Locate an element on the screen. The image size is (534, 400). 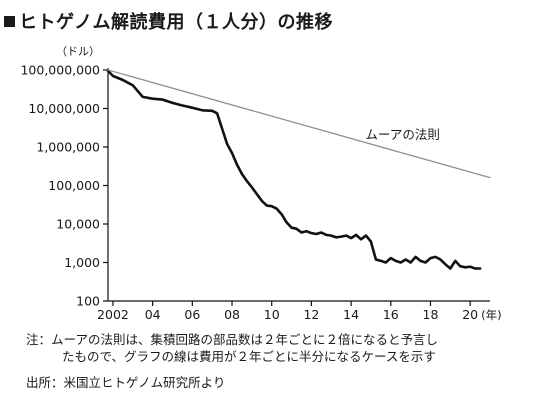
chart-title: ヒトゲノム解読費用（１人分）の推移 is located at coordinates (168, 21).